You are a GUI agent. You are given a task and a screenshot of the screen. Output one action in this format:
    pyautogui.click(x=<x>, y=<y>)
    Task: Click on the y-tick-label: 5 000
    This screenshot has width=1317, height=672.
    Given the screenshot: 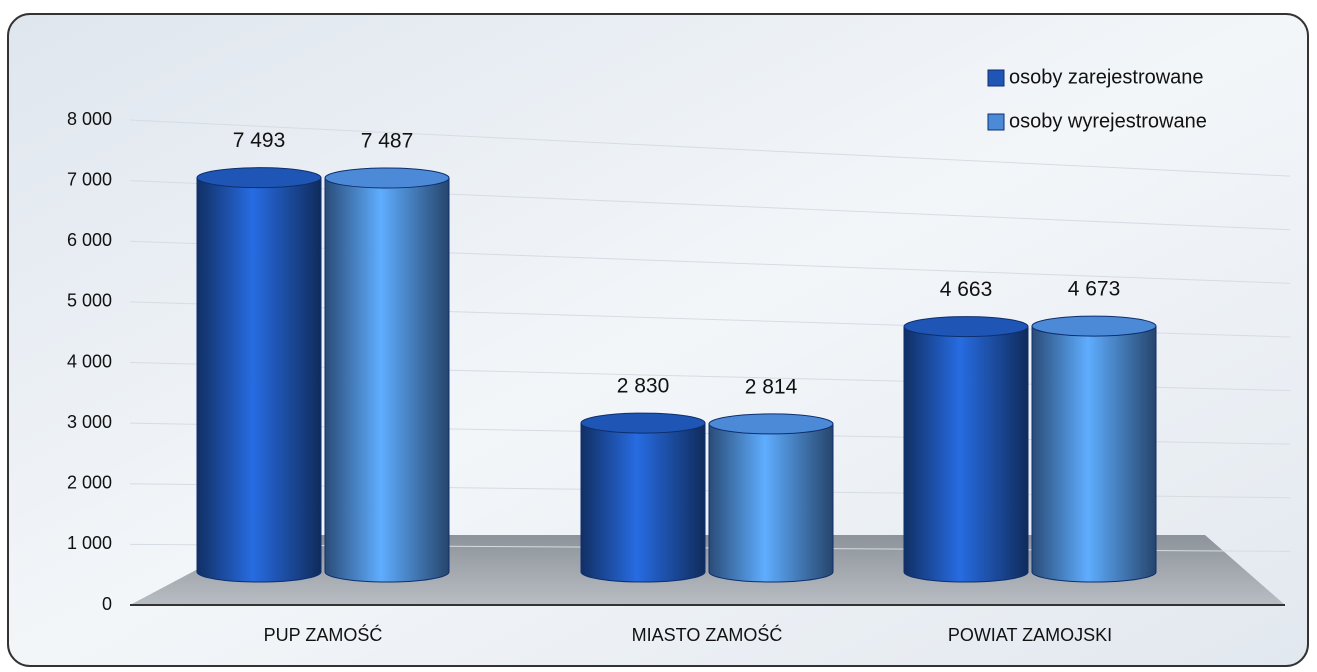 What is the action you would take?
    pyautogui.click(x=89, y=301)
    